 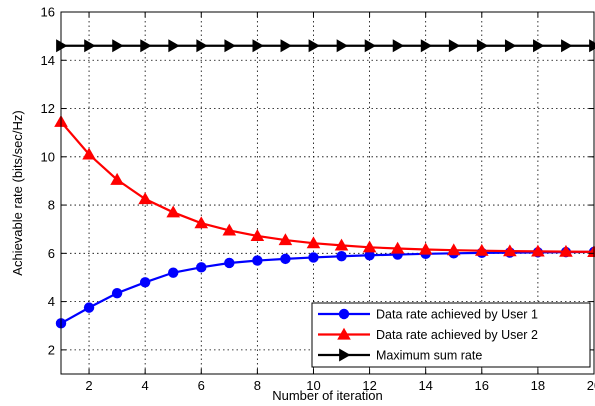 What do you see at coordinates (201, 385) in the screenshot?
I see `x-tick-label: 6` at bounding box center [201, 385].